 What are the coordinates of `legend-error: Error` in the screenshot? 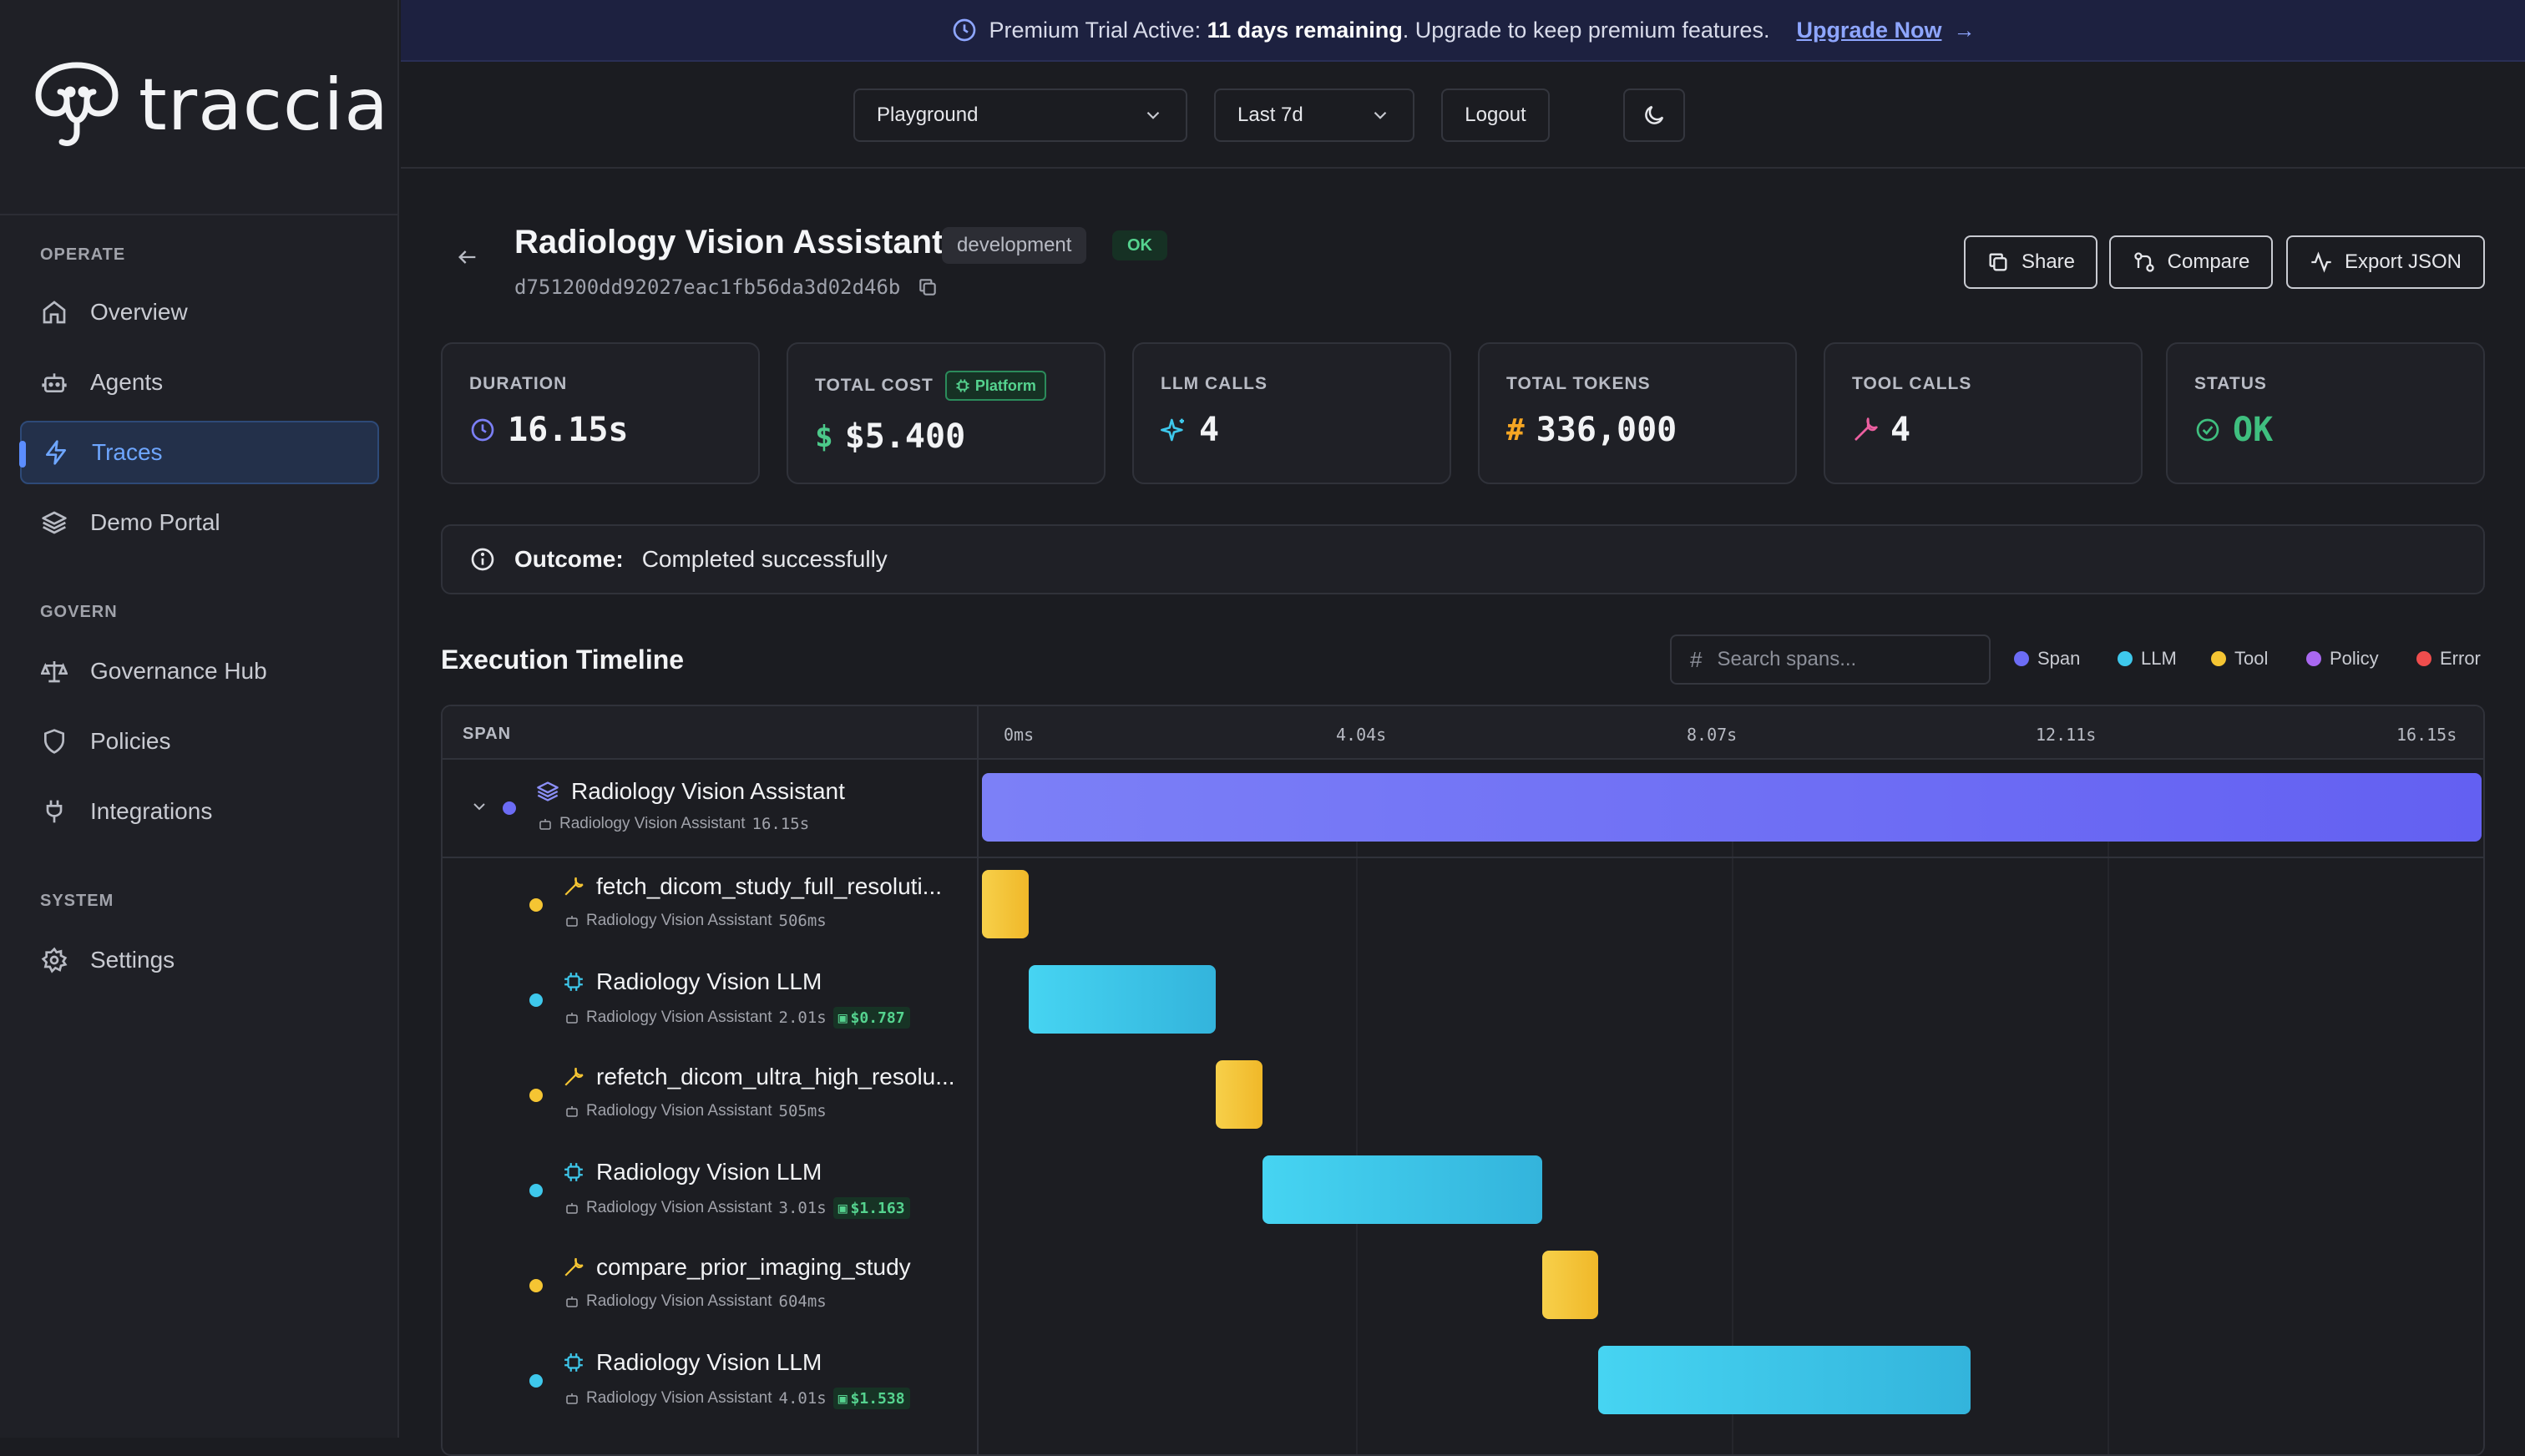 It's located at (2448, 659).